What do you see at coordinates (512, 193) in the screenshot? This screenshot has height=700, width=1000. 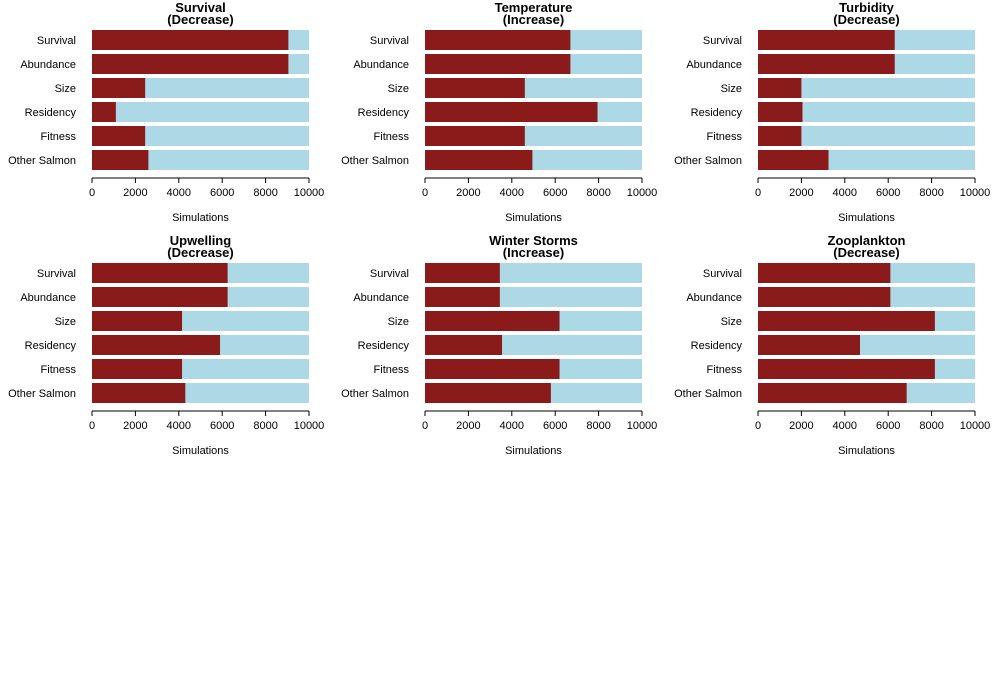 I see `chart-1-x-tick-label-2: 4000` at bounding box center [512, 193].